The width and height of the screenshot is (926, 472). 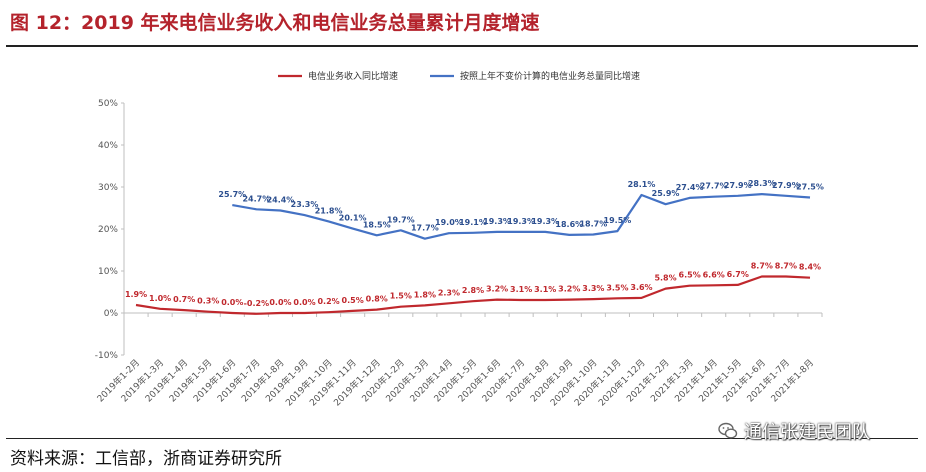 What do you see at coordinates (425, 228) in the screenshot?
I see `data-label-volume: 17.7%` at bounding box center [425, 228].